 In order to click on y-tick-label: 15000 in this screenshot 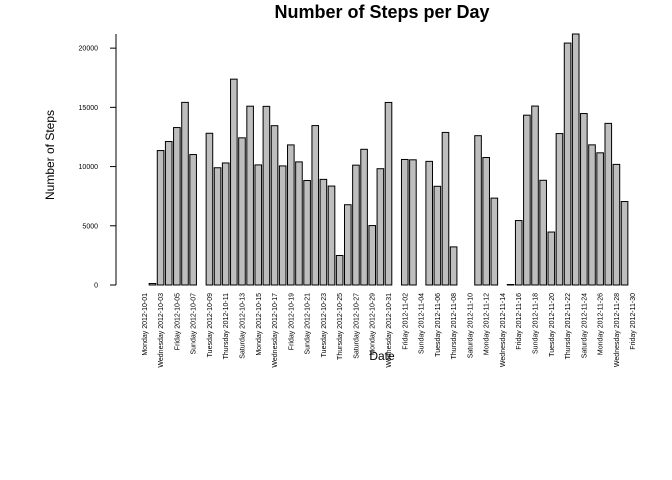, I will do `click(89, 108)`.